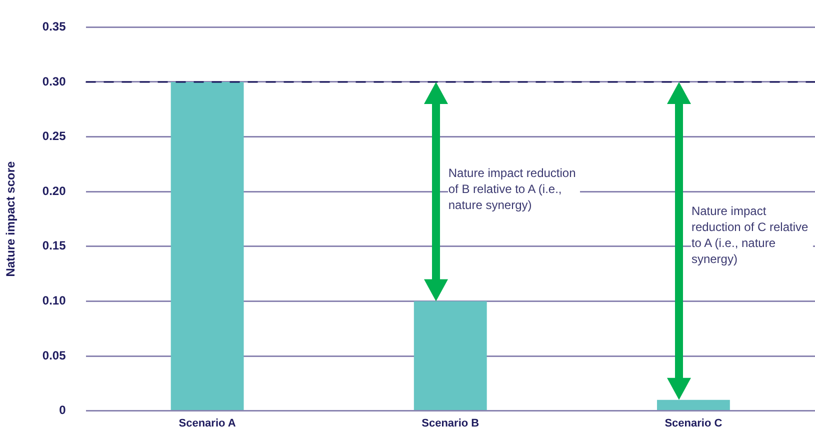 This screenshot has width=815, height=438. What do you see at coordinates (207, 423) in the screenshot?
I see `x-tick-label: Scenario A` at bounding box center [207, 423].